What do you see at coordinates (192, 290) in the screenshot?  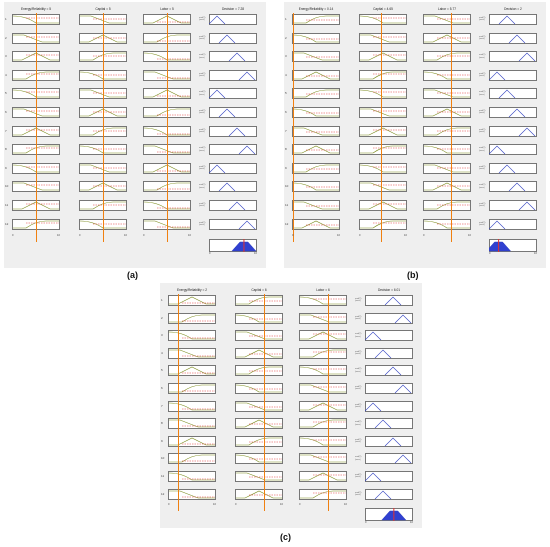 I see `column-header-0: Energy/Reliability = 2` at bounding box center [192, 290].